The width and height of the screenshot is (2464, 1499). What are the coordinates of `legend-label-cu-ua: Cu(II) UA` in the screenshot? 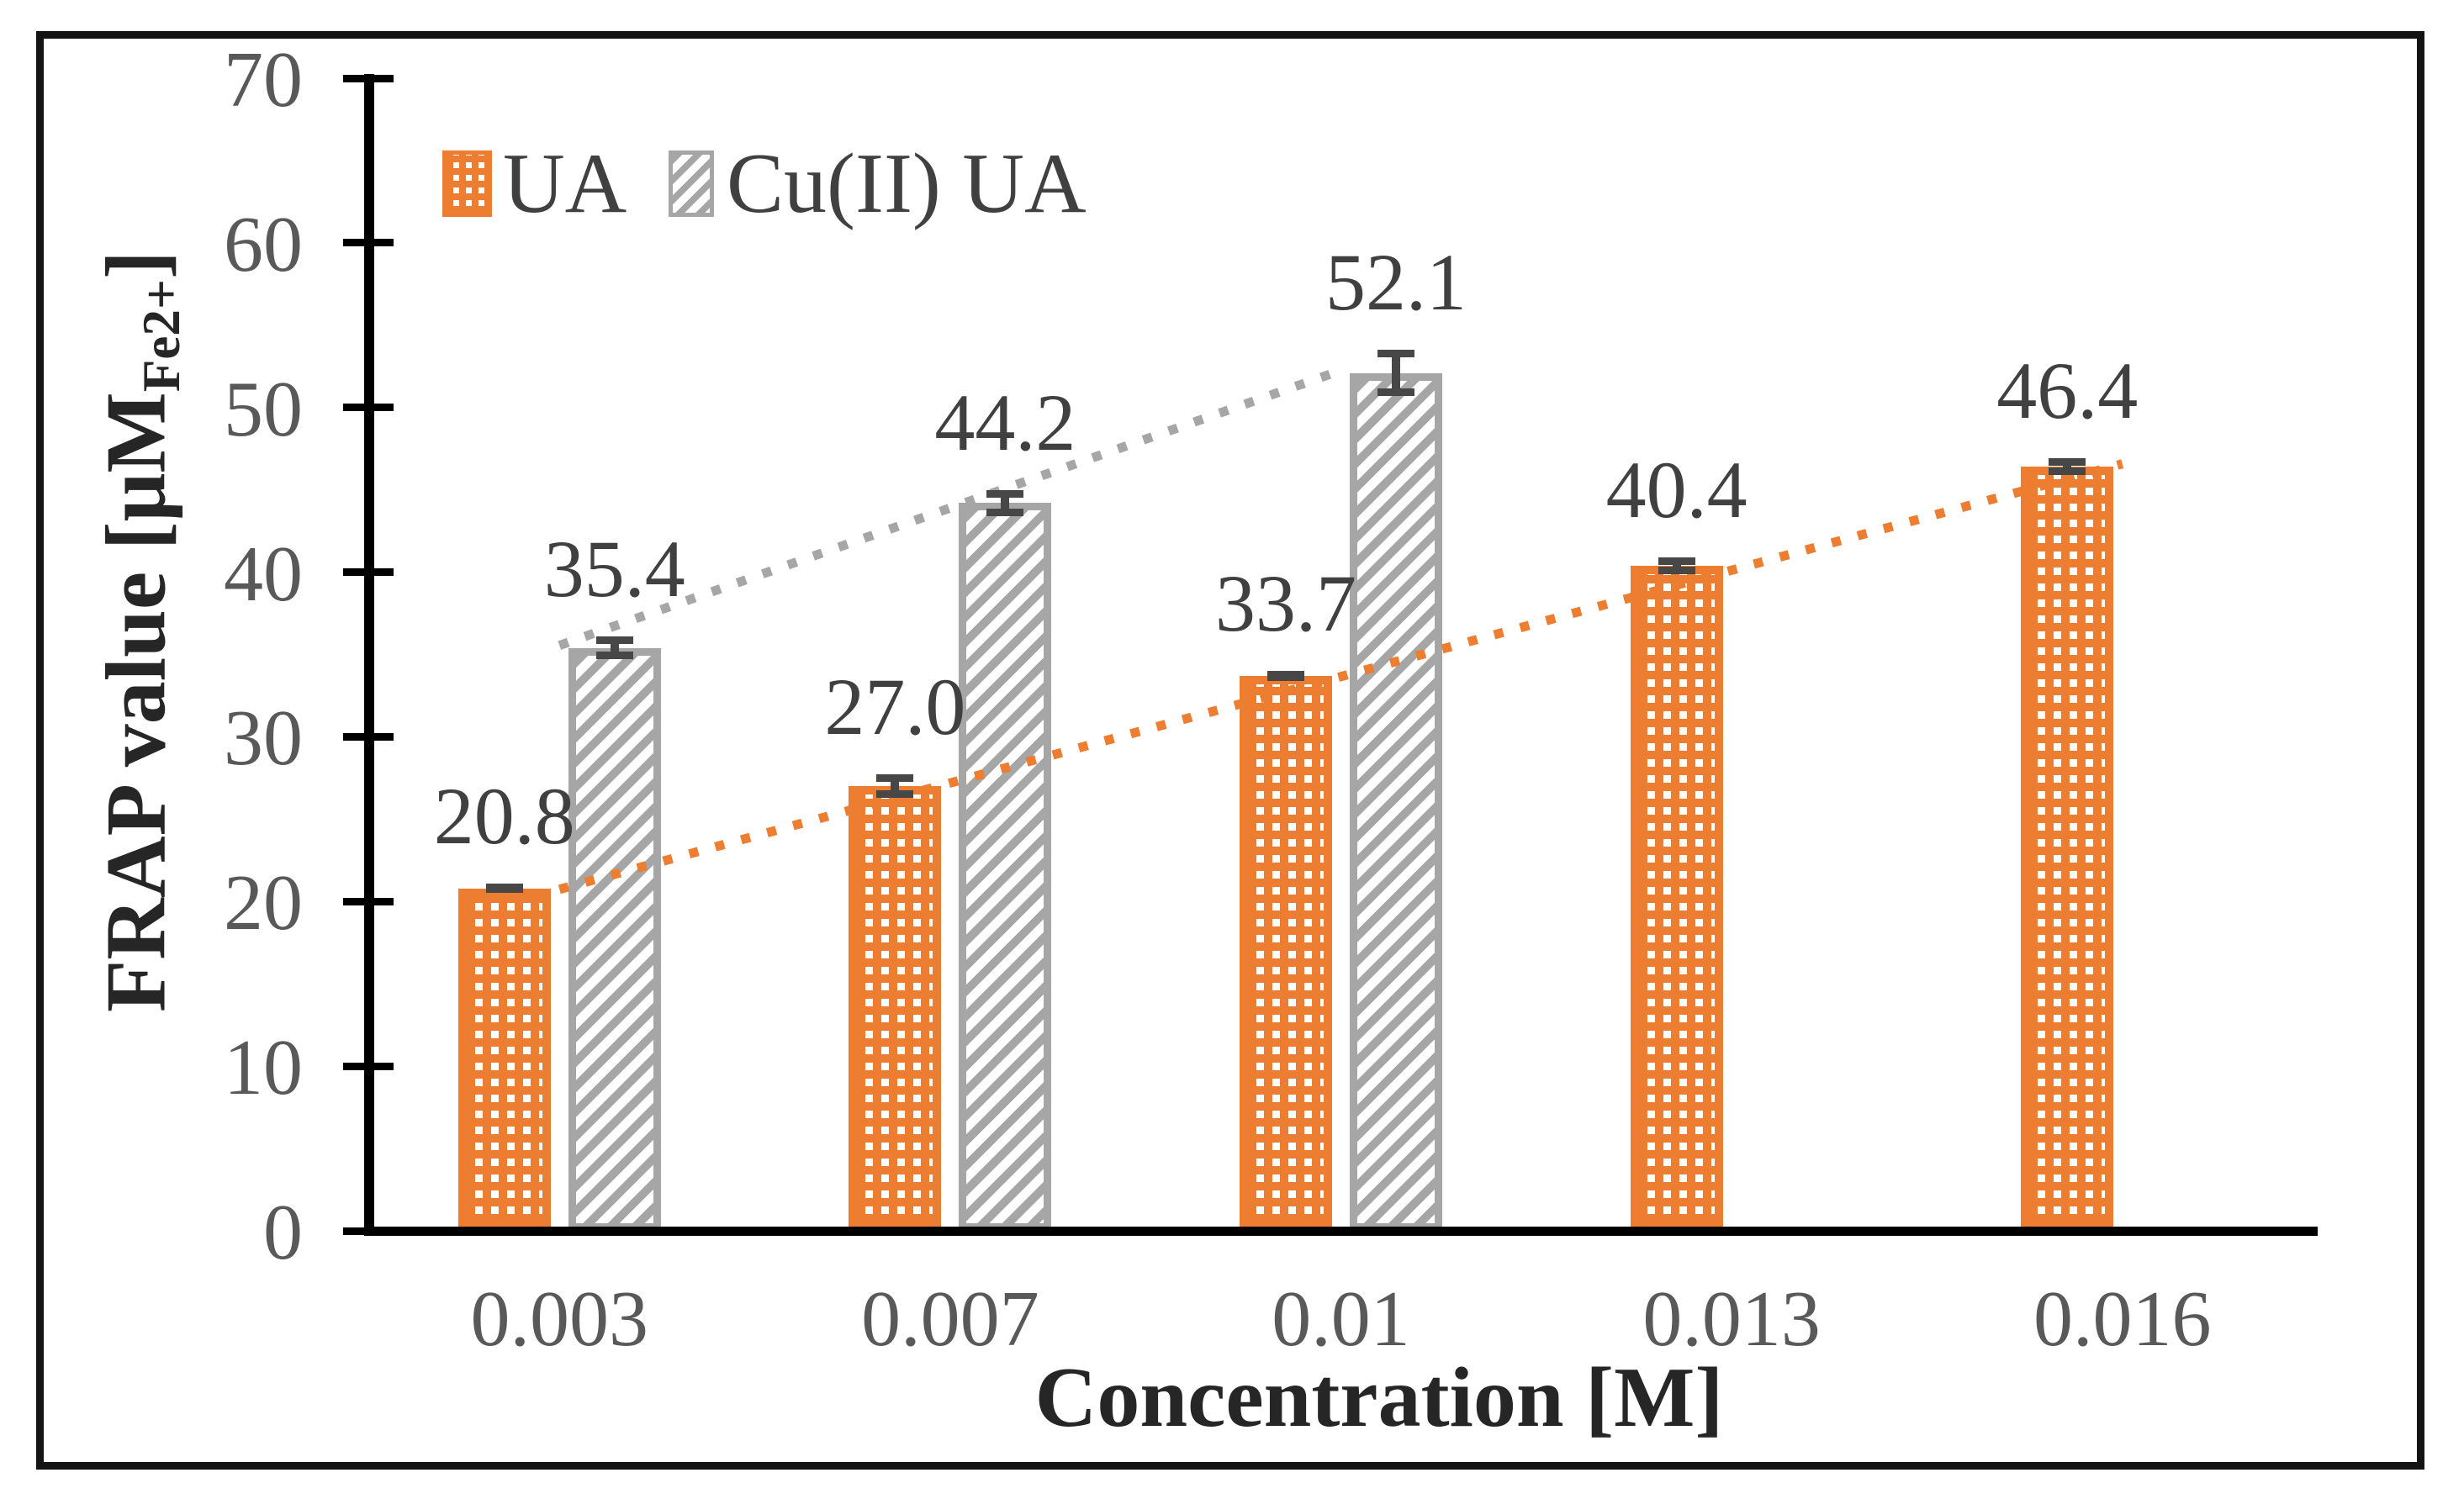 It's located at (907, 183).